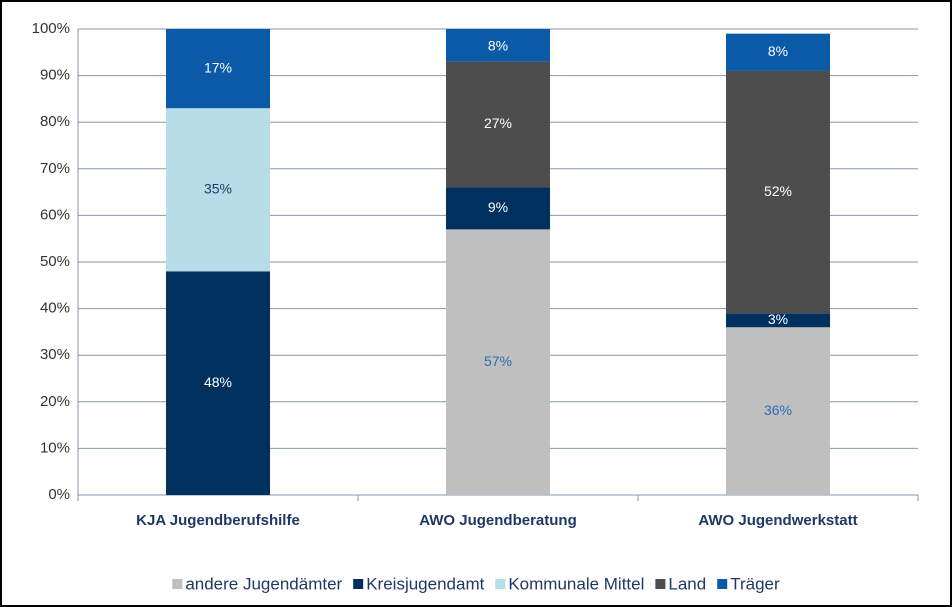 The height and width of the screenshot is (607, 952). Describe the element at coordinates (55, 401) in the screenshot. I see `y-tick-label: 20%` at that location.